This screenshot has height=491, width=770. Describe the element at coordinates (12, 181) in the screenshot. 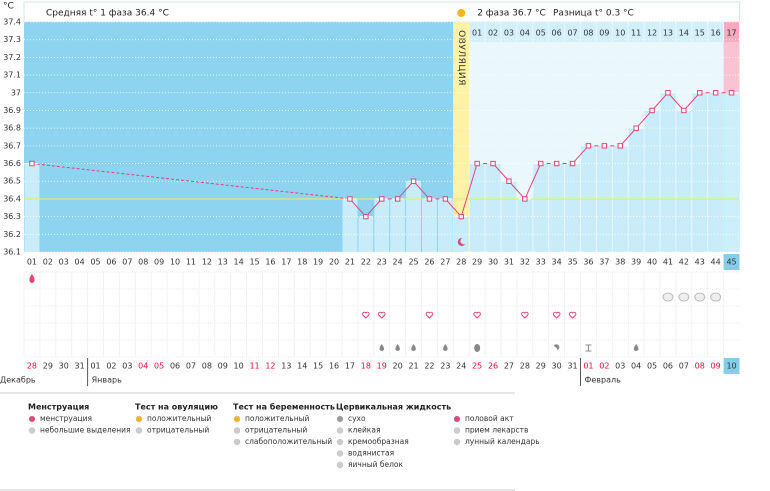

I see `y-tick-label: 36.5` at that location.